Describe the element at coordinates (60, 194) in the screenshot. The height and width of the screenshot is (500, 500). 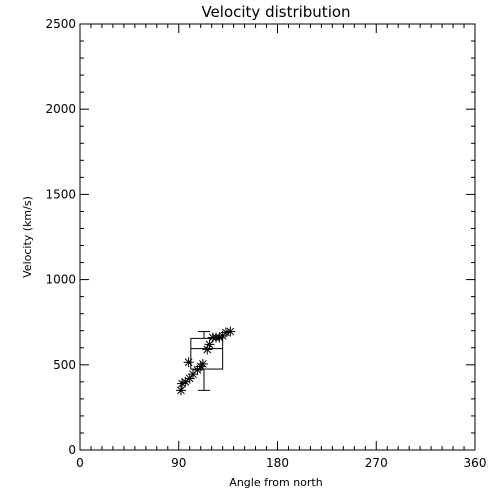
I see `y-tick-label: 1500` at that location.